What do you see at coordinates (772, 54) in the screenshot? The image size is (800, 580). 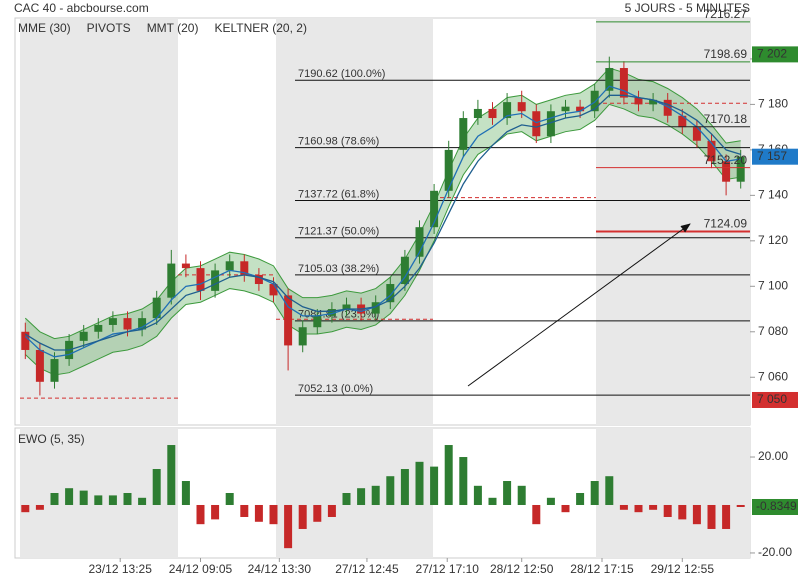 I see `price-badge-label: 7 202` at bounding box center [772, 54].